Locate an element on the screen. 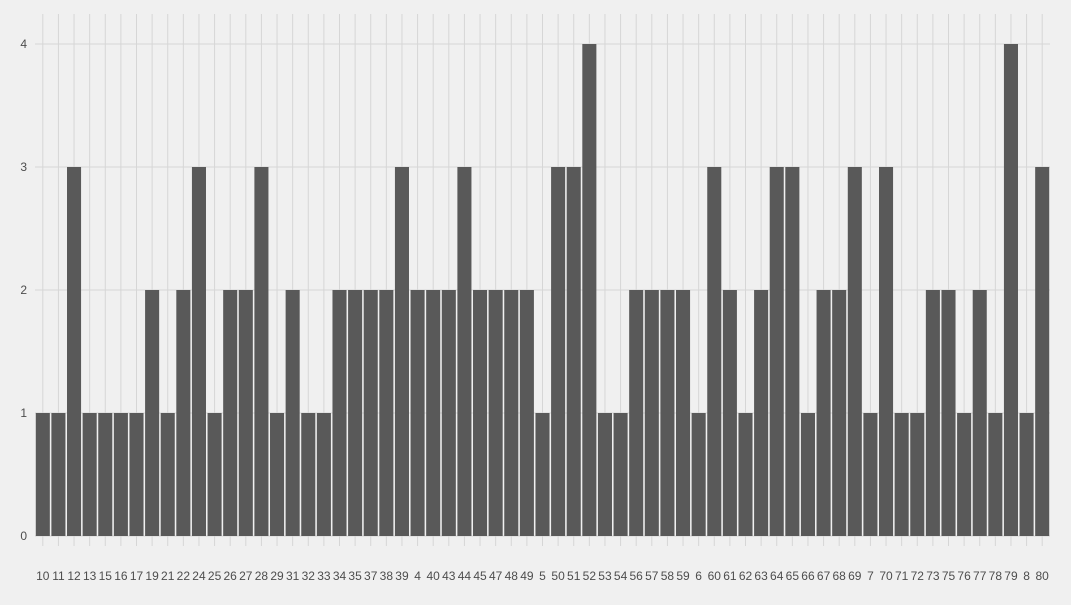 Image resolution: width=1071 pixels, height=605 pixels. x-tick-label: 25 is located at coordinates (215, 576).